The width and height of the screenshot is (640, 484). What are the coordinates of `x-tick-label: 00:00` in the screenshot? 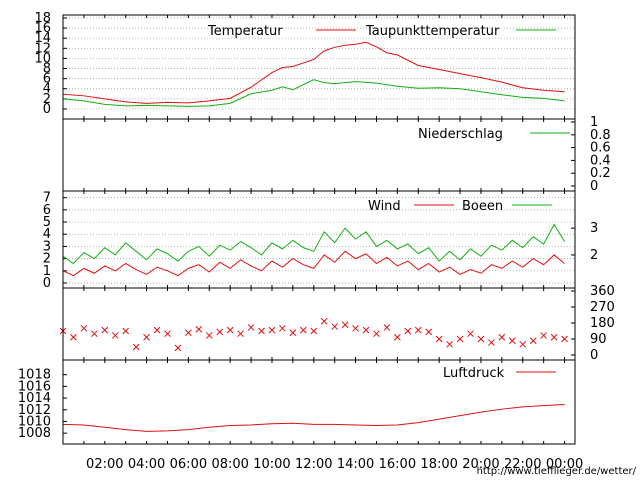 It's located at (564, 464).